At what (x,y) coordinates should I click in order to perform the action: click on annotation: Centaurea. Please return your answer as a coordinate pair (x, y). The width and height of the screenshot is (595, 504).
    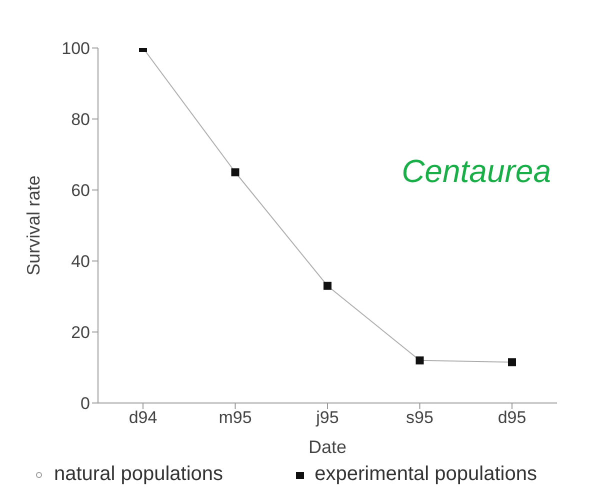
    Looking at the image, I should click on (476, 171).